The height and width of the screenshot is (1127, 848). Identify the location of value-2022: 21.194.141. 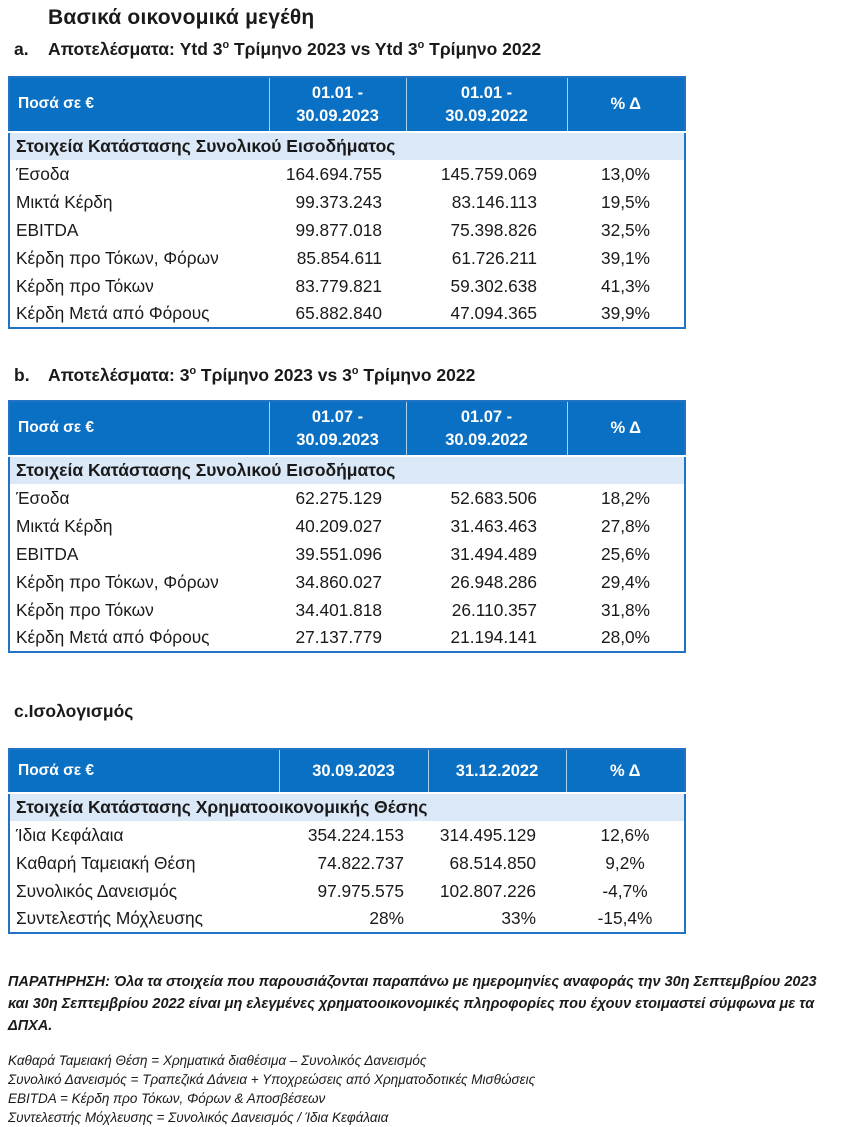
(494, 637).